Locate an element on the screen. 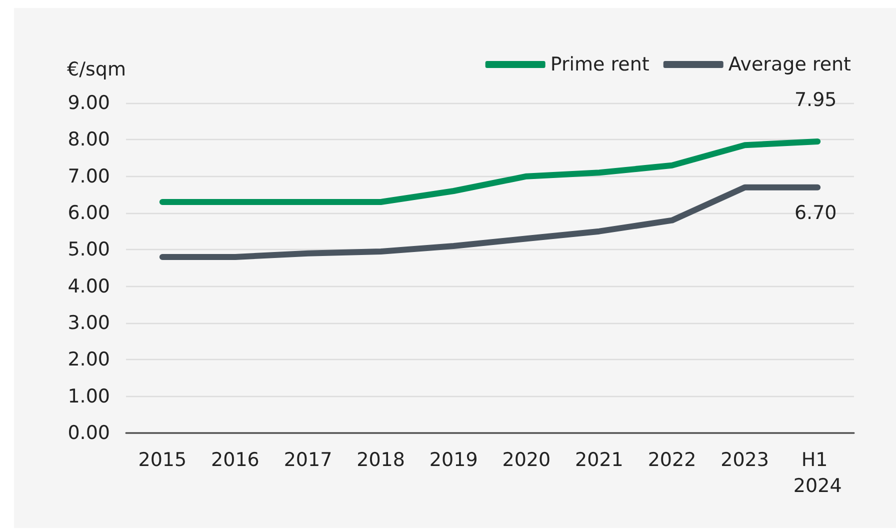 This screenshot has width=896, height=529. y-tick-label: 8.00 is located at coordinates (89, 139).